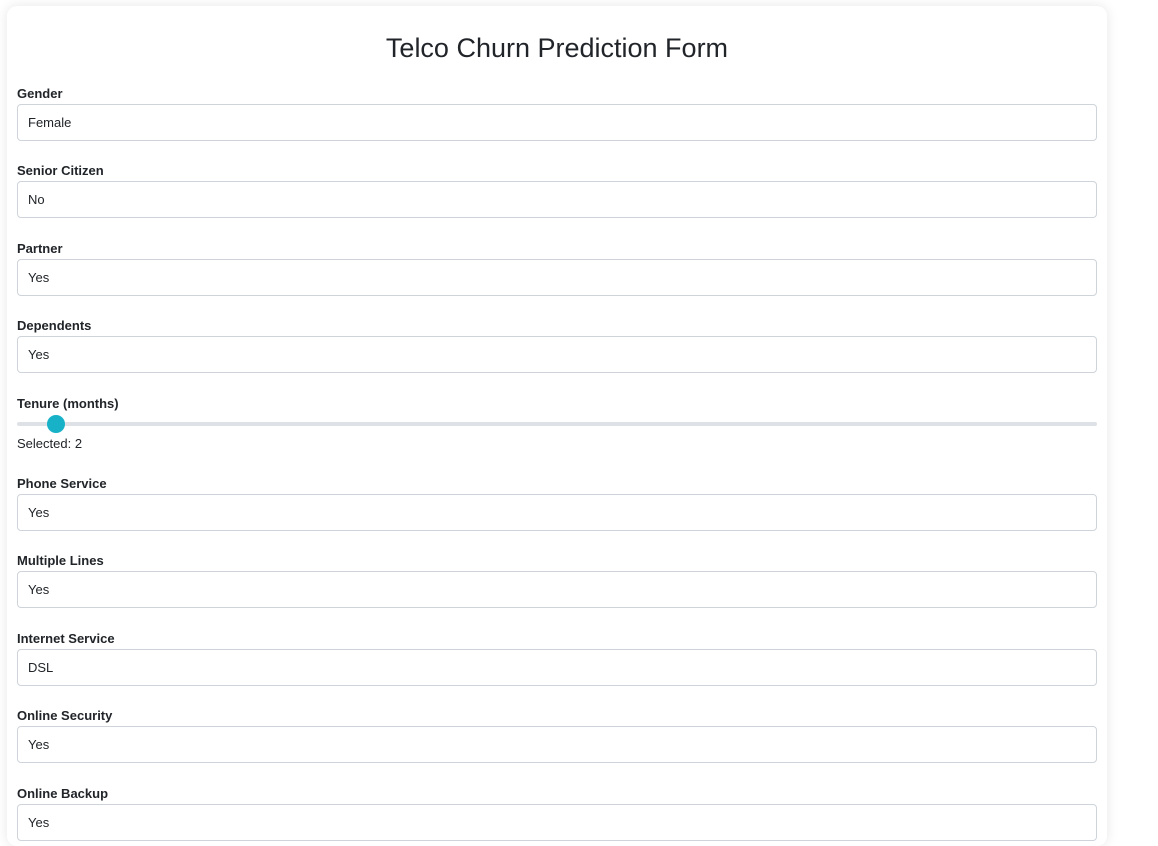 Image resolution: width=1158 pixels, height=846 pixels. I want to click on phone-service-label: Phone Service, so click(62, 483).